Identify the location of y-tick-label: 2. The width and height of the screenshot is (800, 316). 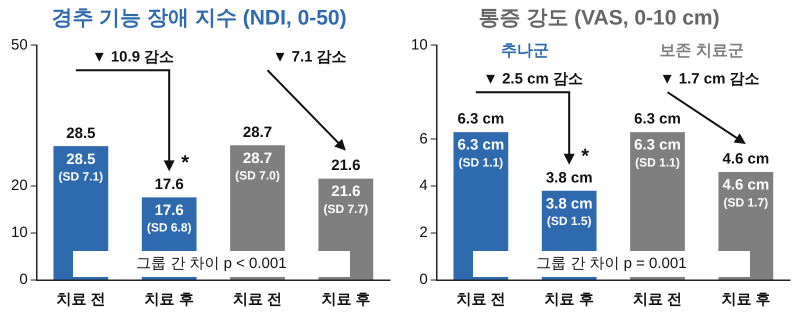
(423, 233).